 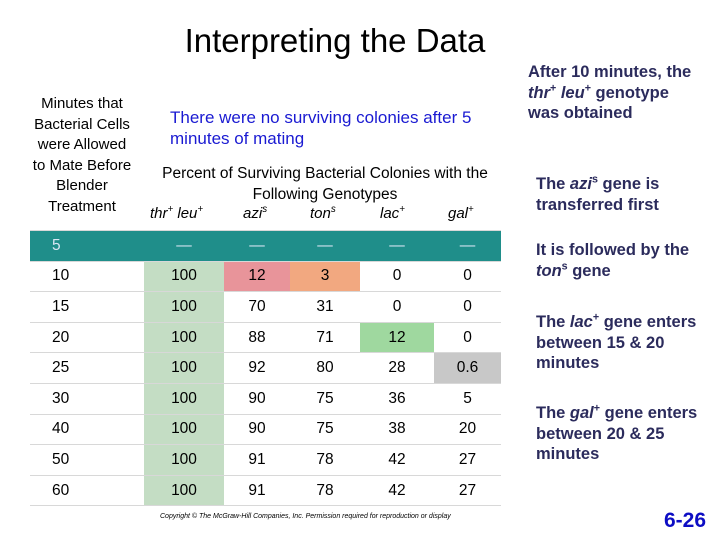 I want to click on page-number: 6-26, so click(x=685, y=520).